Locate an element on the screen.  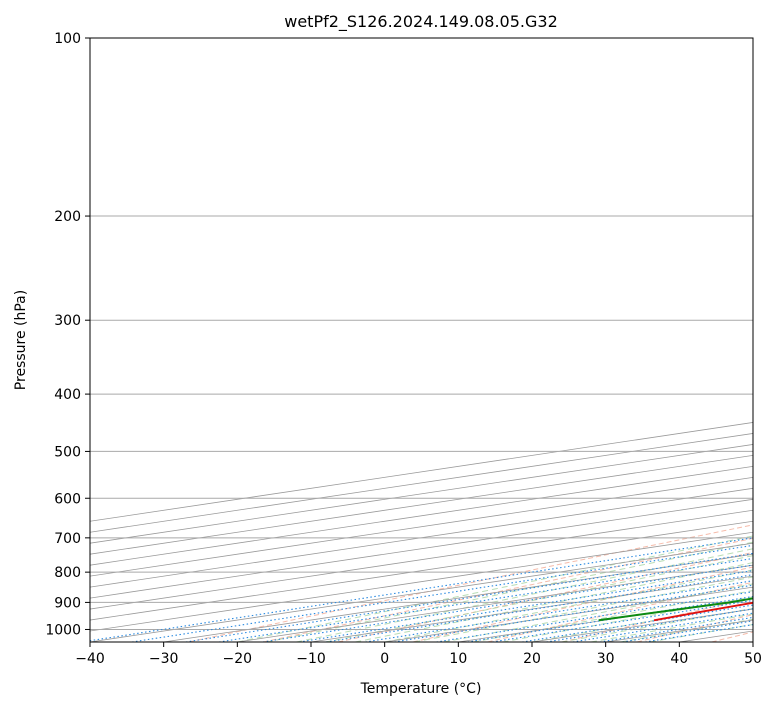
y-tick-label: 400 is located at coordinates (67, 395).